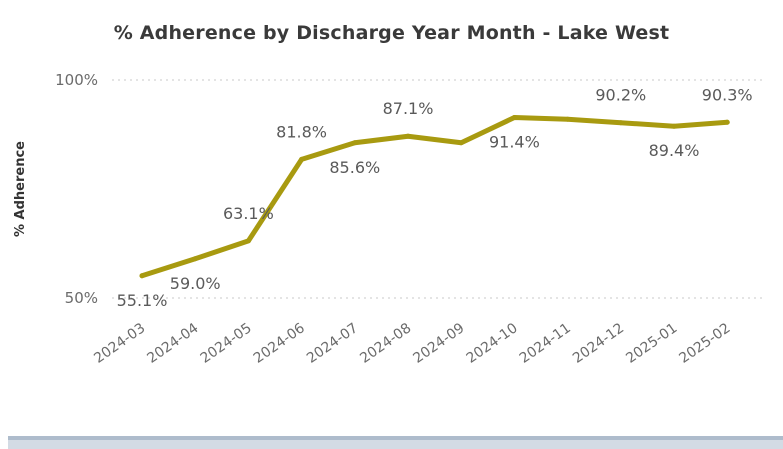 The image size is (783, 449). What do you see at coordinates (704, 343) in the screenshot?
I see `x-tick-label: 2025-02` at bounding box center [704, 343].